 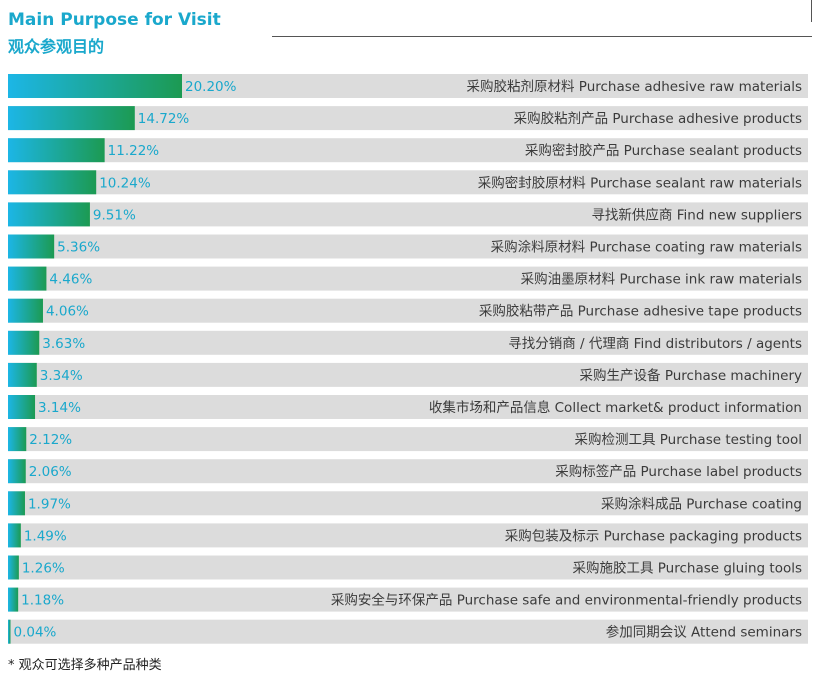 What do you see at coordinates (646, 248) in the screenshot?
I see `bar-category-label: 采购涂料原材料 Purchase coating raw materials` at bounding box center [646, 248].